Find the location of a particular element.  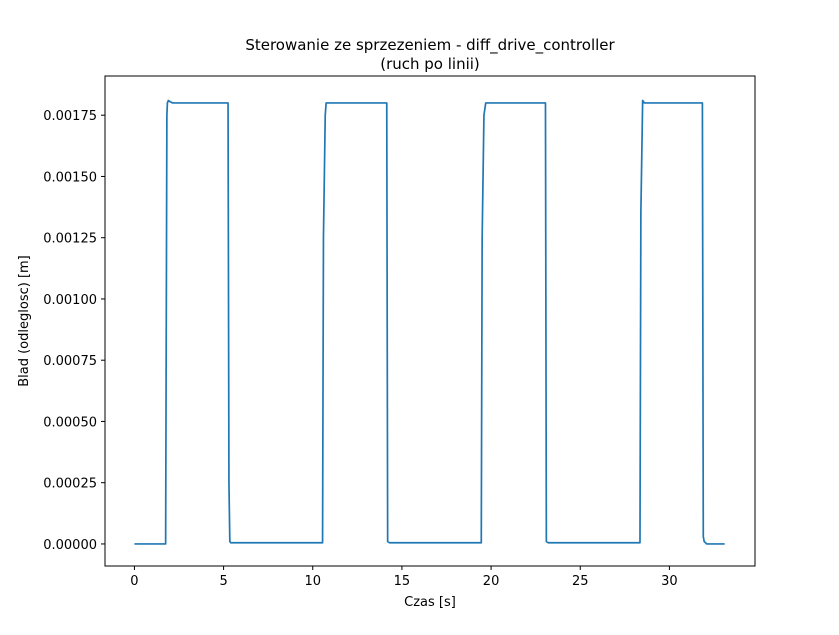

x-tick-label: 15 is located at coordinates (402, 581).